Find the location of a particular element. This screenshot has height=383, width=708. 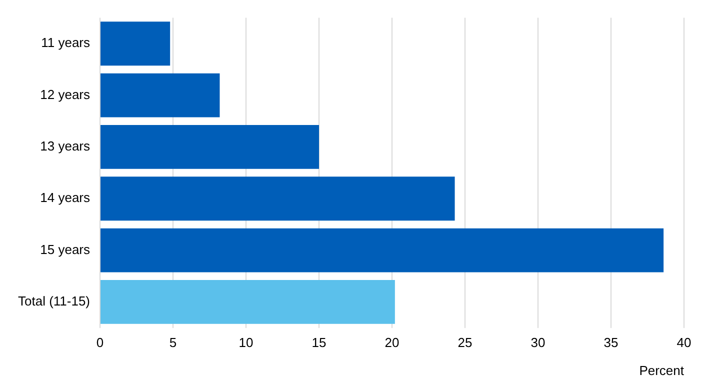

x-tick-label: 35 is located at coordinates (611, 342).